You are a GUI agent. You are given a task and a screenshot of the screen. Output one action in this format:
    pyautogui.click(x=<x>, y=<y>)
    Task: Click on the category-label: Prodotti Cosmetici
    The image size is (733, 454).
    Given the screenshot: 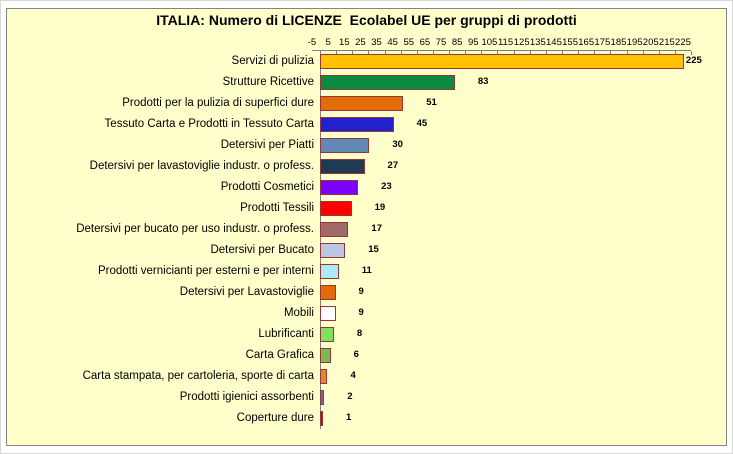 What is the action you would take?
    pyautogui.click(x=267, y=186)
    